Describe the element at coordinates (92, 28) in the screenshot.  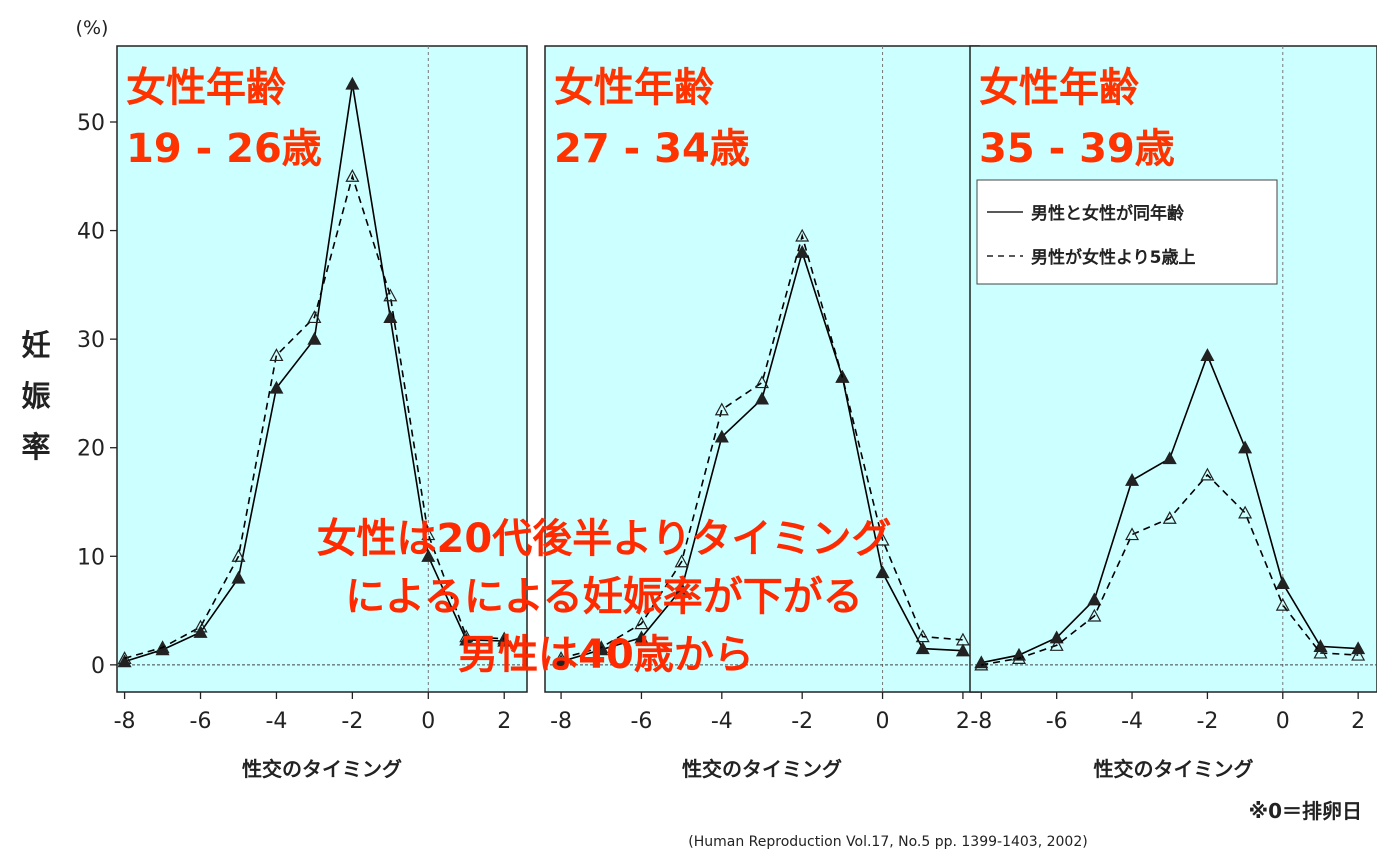
I see `y-unit-label: (%)` at that location.